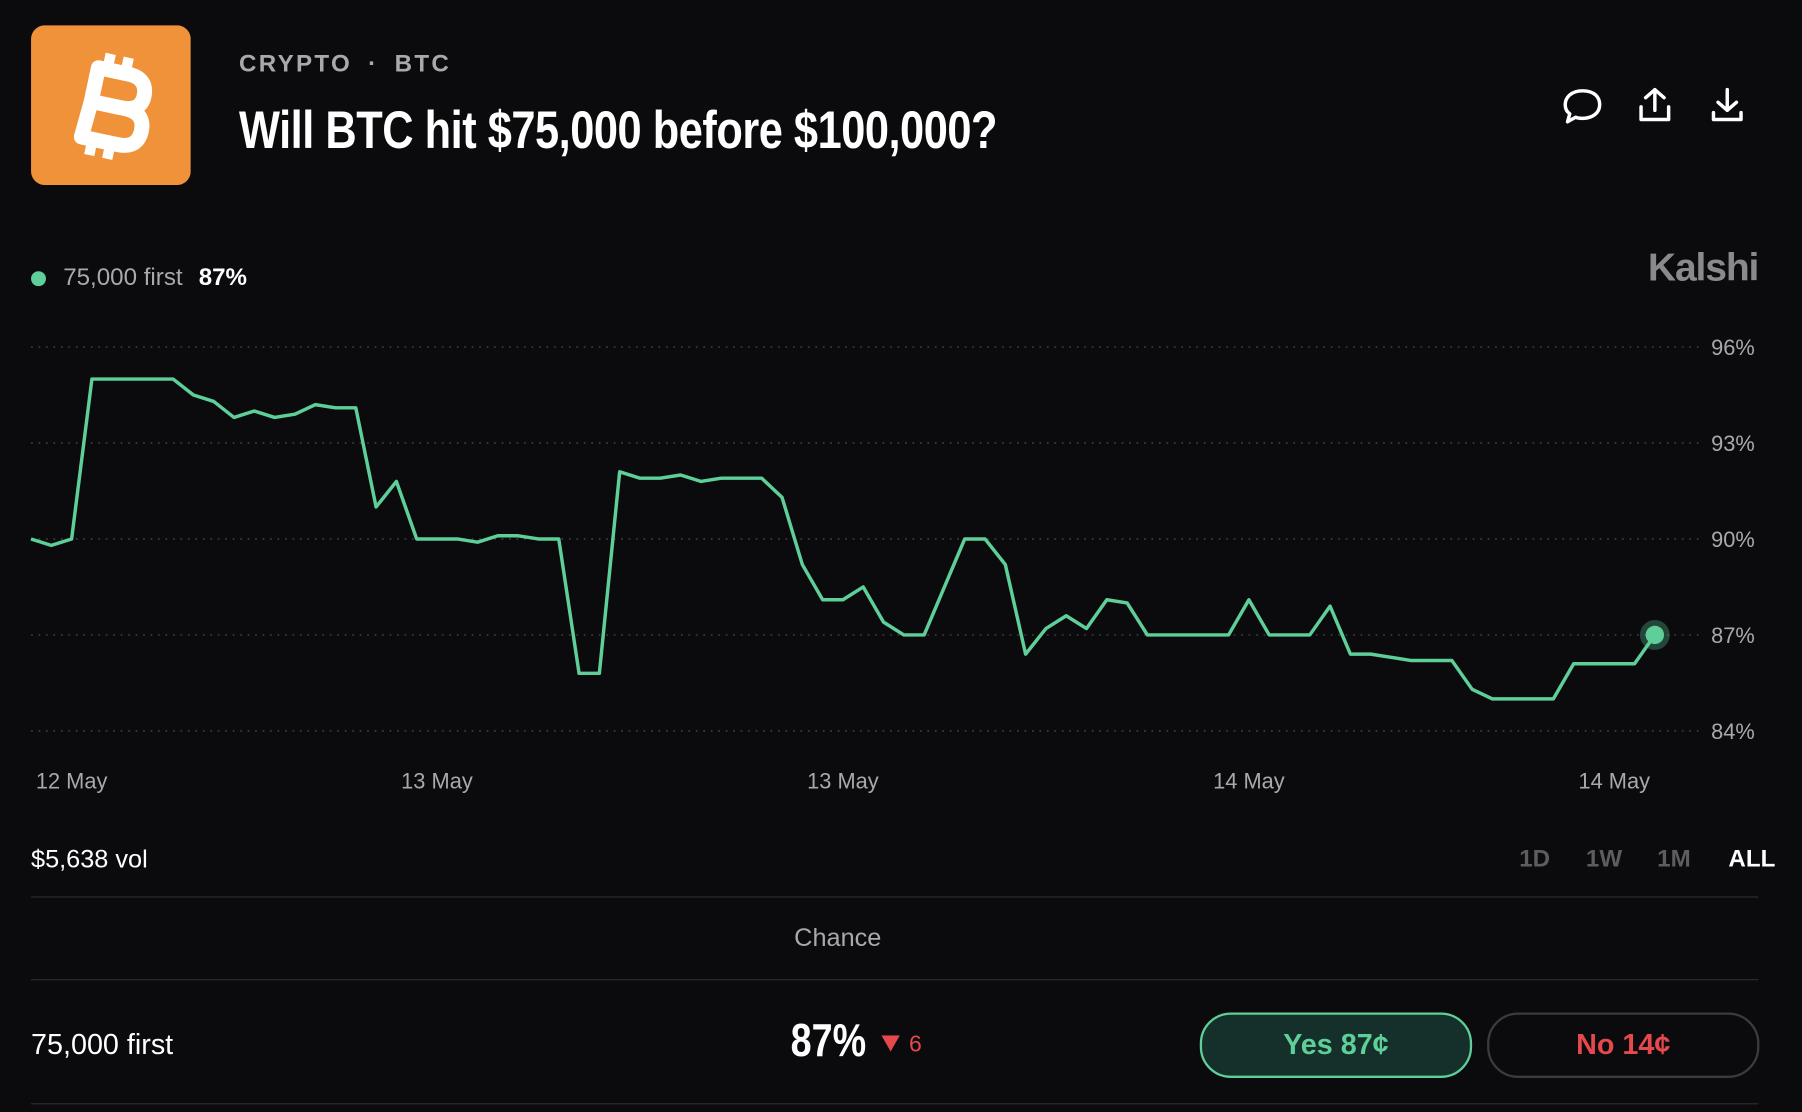 The width and height of the screenshot is (1802, 1112). I want to click on down-arrow, so click(890, 1043).